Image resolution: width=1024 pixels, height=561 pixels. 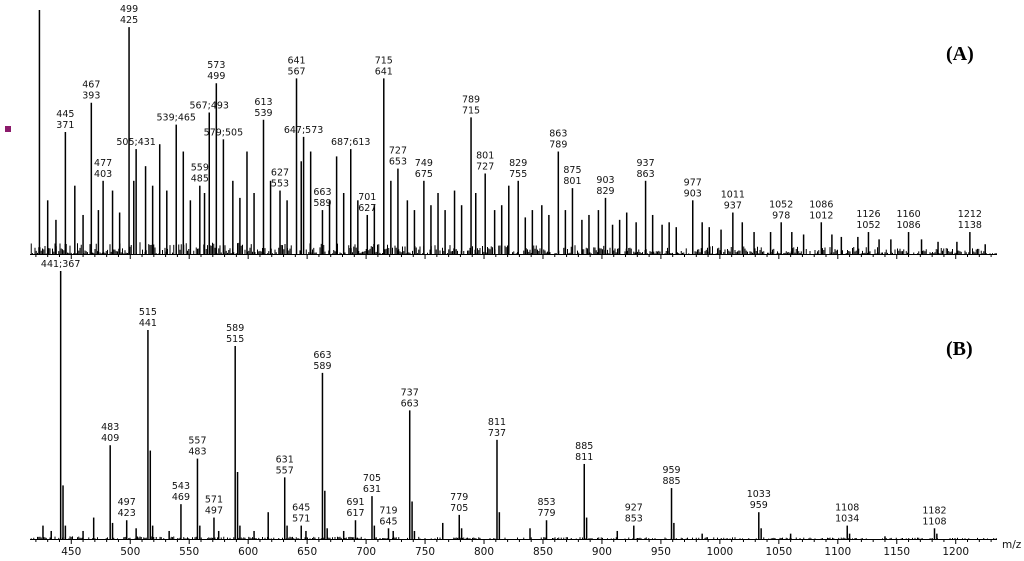 I want to click on peak-label-a-1126: 1126, so click(x=868, y=214).